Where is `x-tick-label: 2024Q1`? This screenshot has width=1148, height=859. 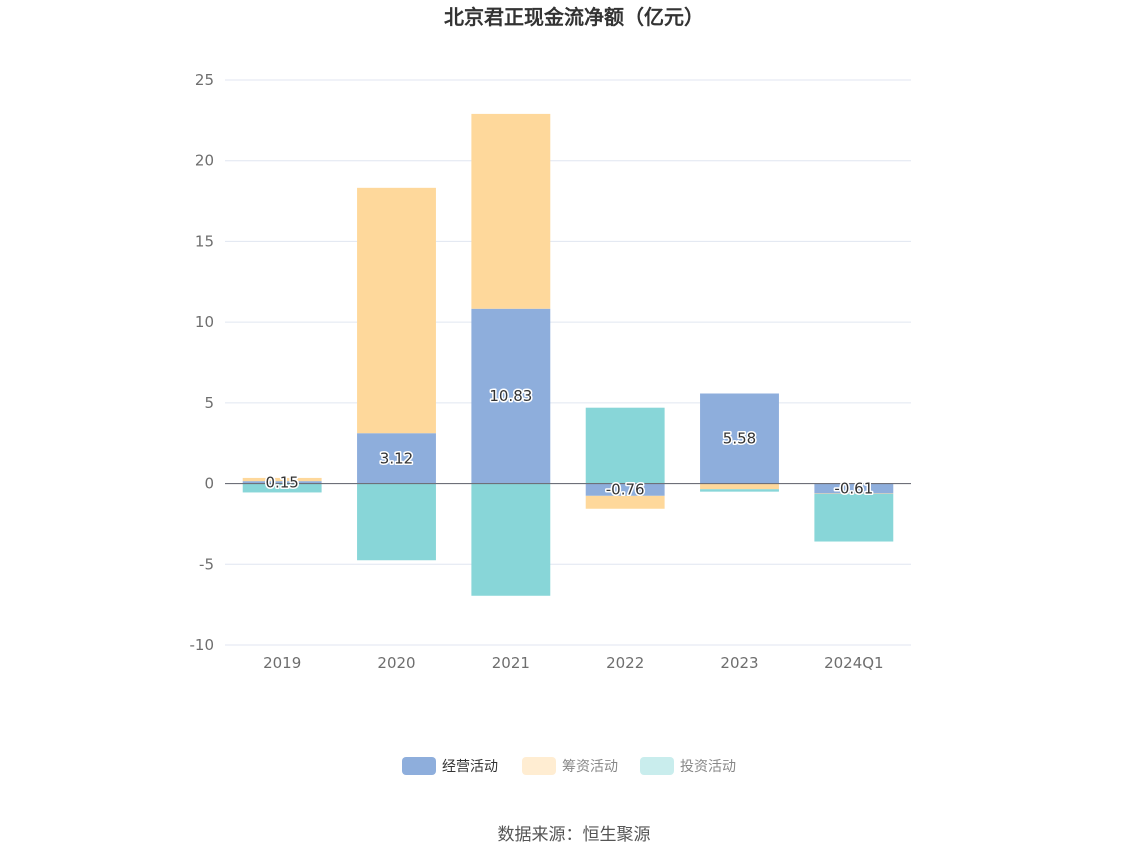
x-tick-label: 2024Q1 is located at coordinates (854, 663).